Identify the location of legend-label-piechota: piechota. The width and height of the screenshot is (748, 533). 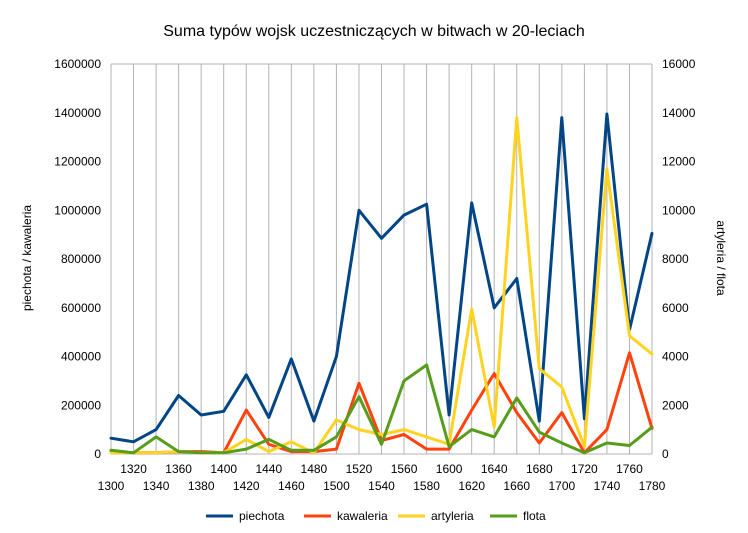
(262, 516).